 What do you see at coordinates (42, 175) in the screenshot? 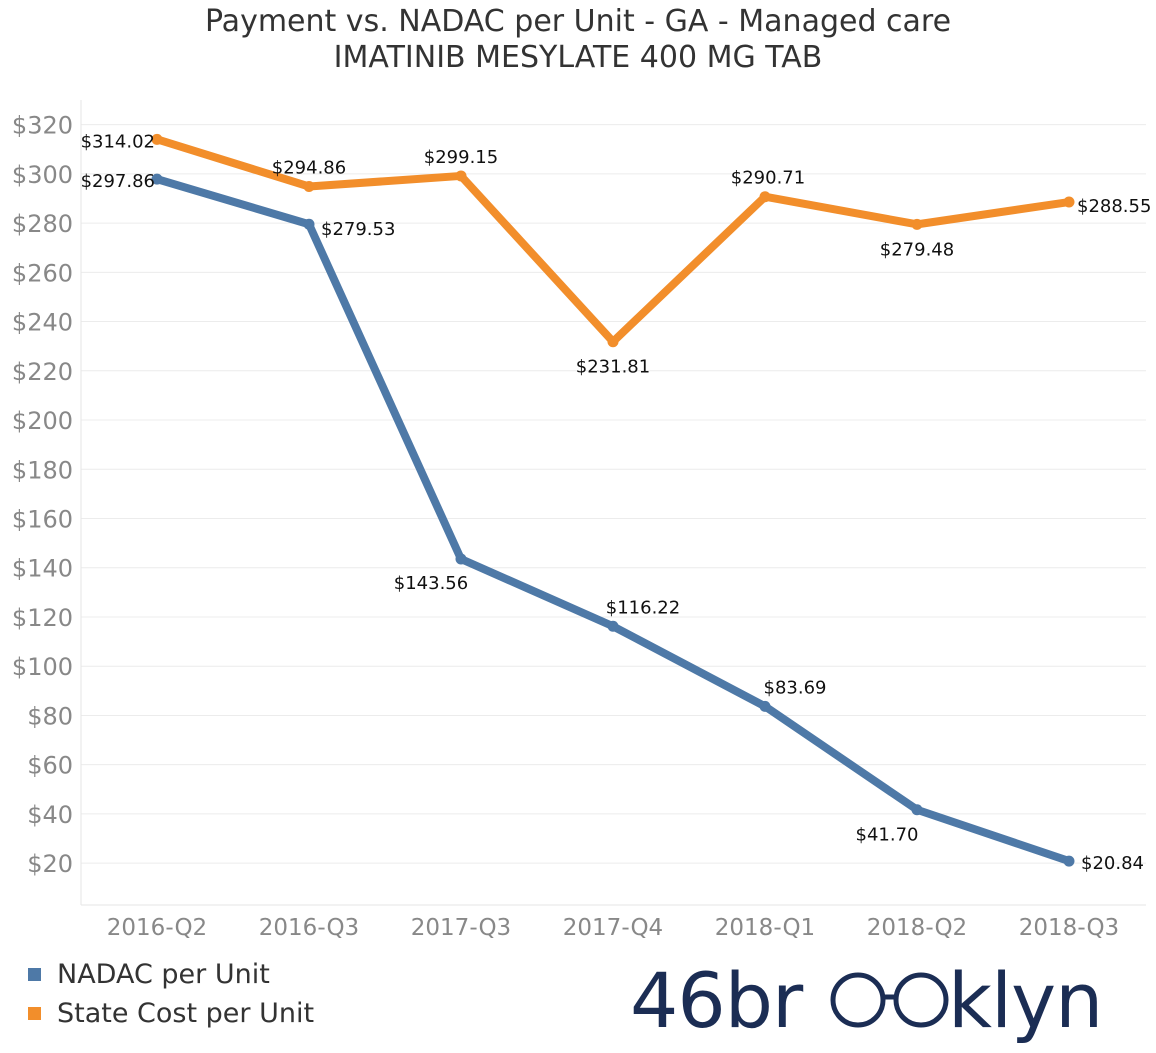
I see `y-tick-label: $300` at bounding box center [42, 175].